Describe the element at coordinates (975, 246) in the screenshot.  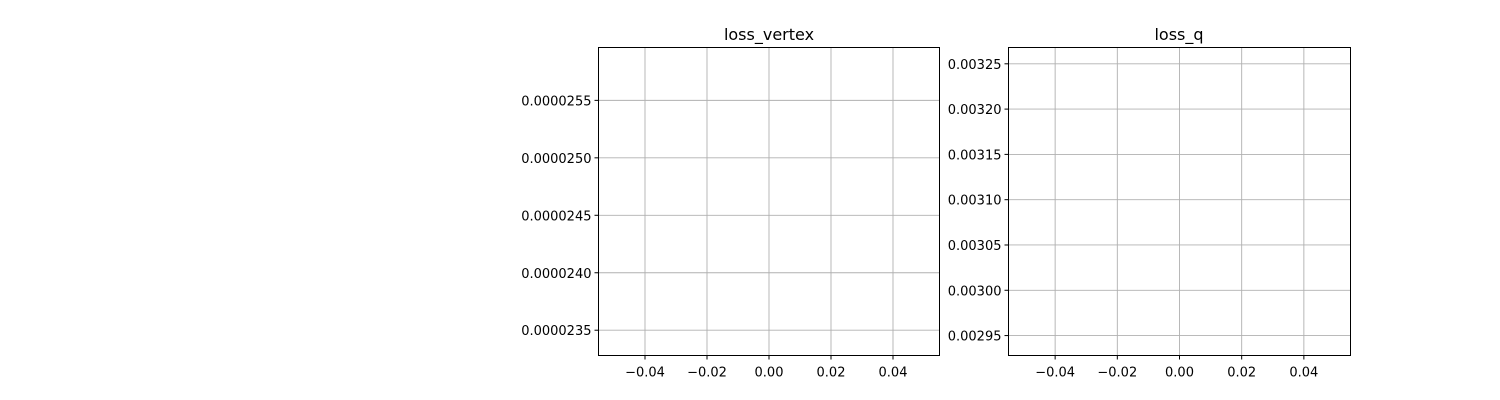
I see `y-tick-label: 0.00305` at that location.